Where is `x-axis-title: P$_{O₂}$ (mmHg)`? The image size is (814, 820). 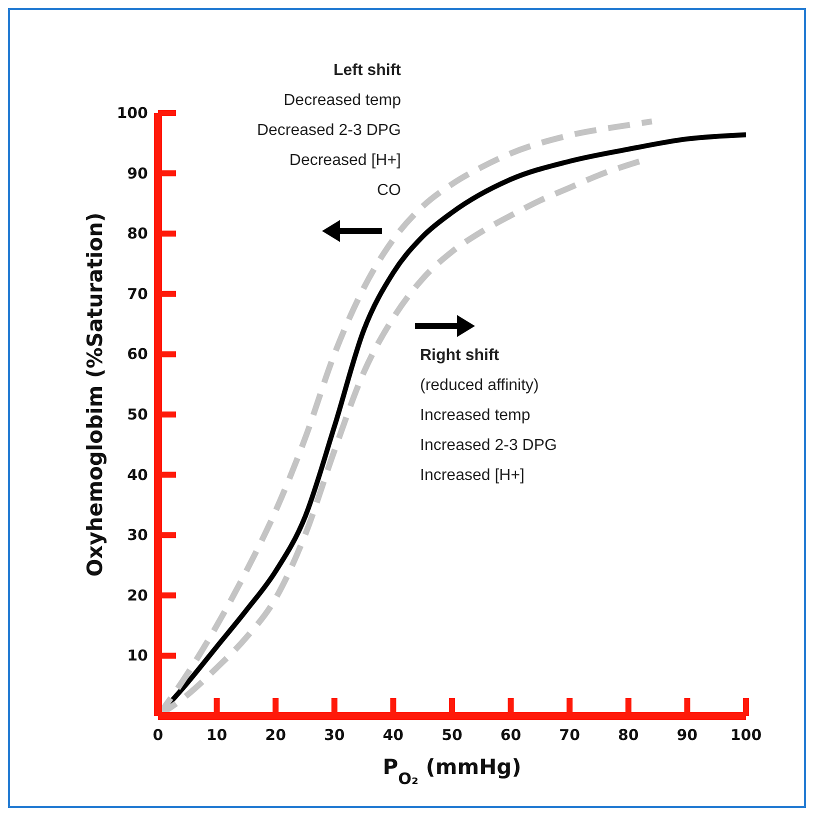
x-axis-title: P$_{O₂}$ (mmHg) is located at coordinates (452, 771).